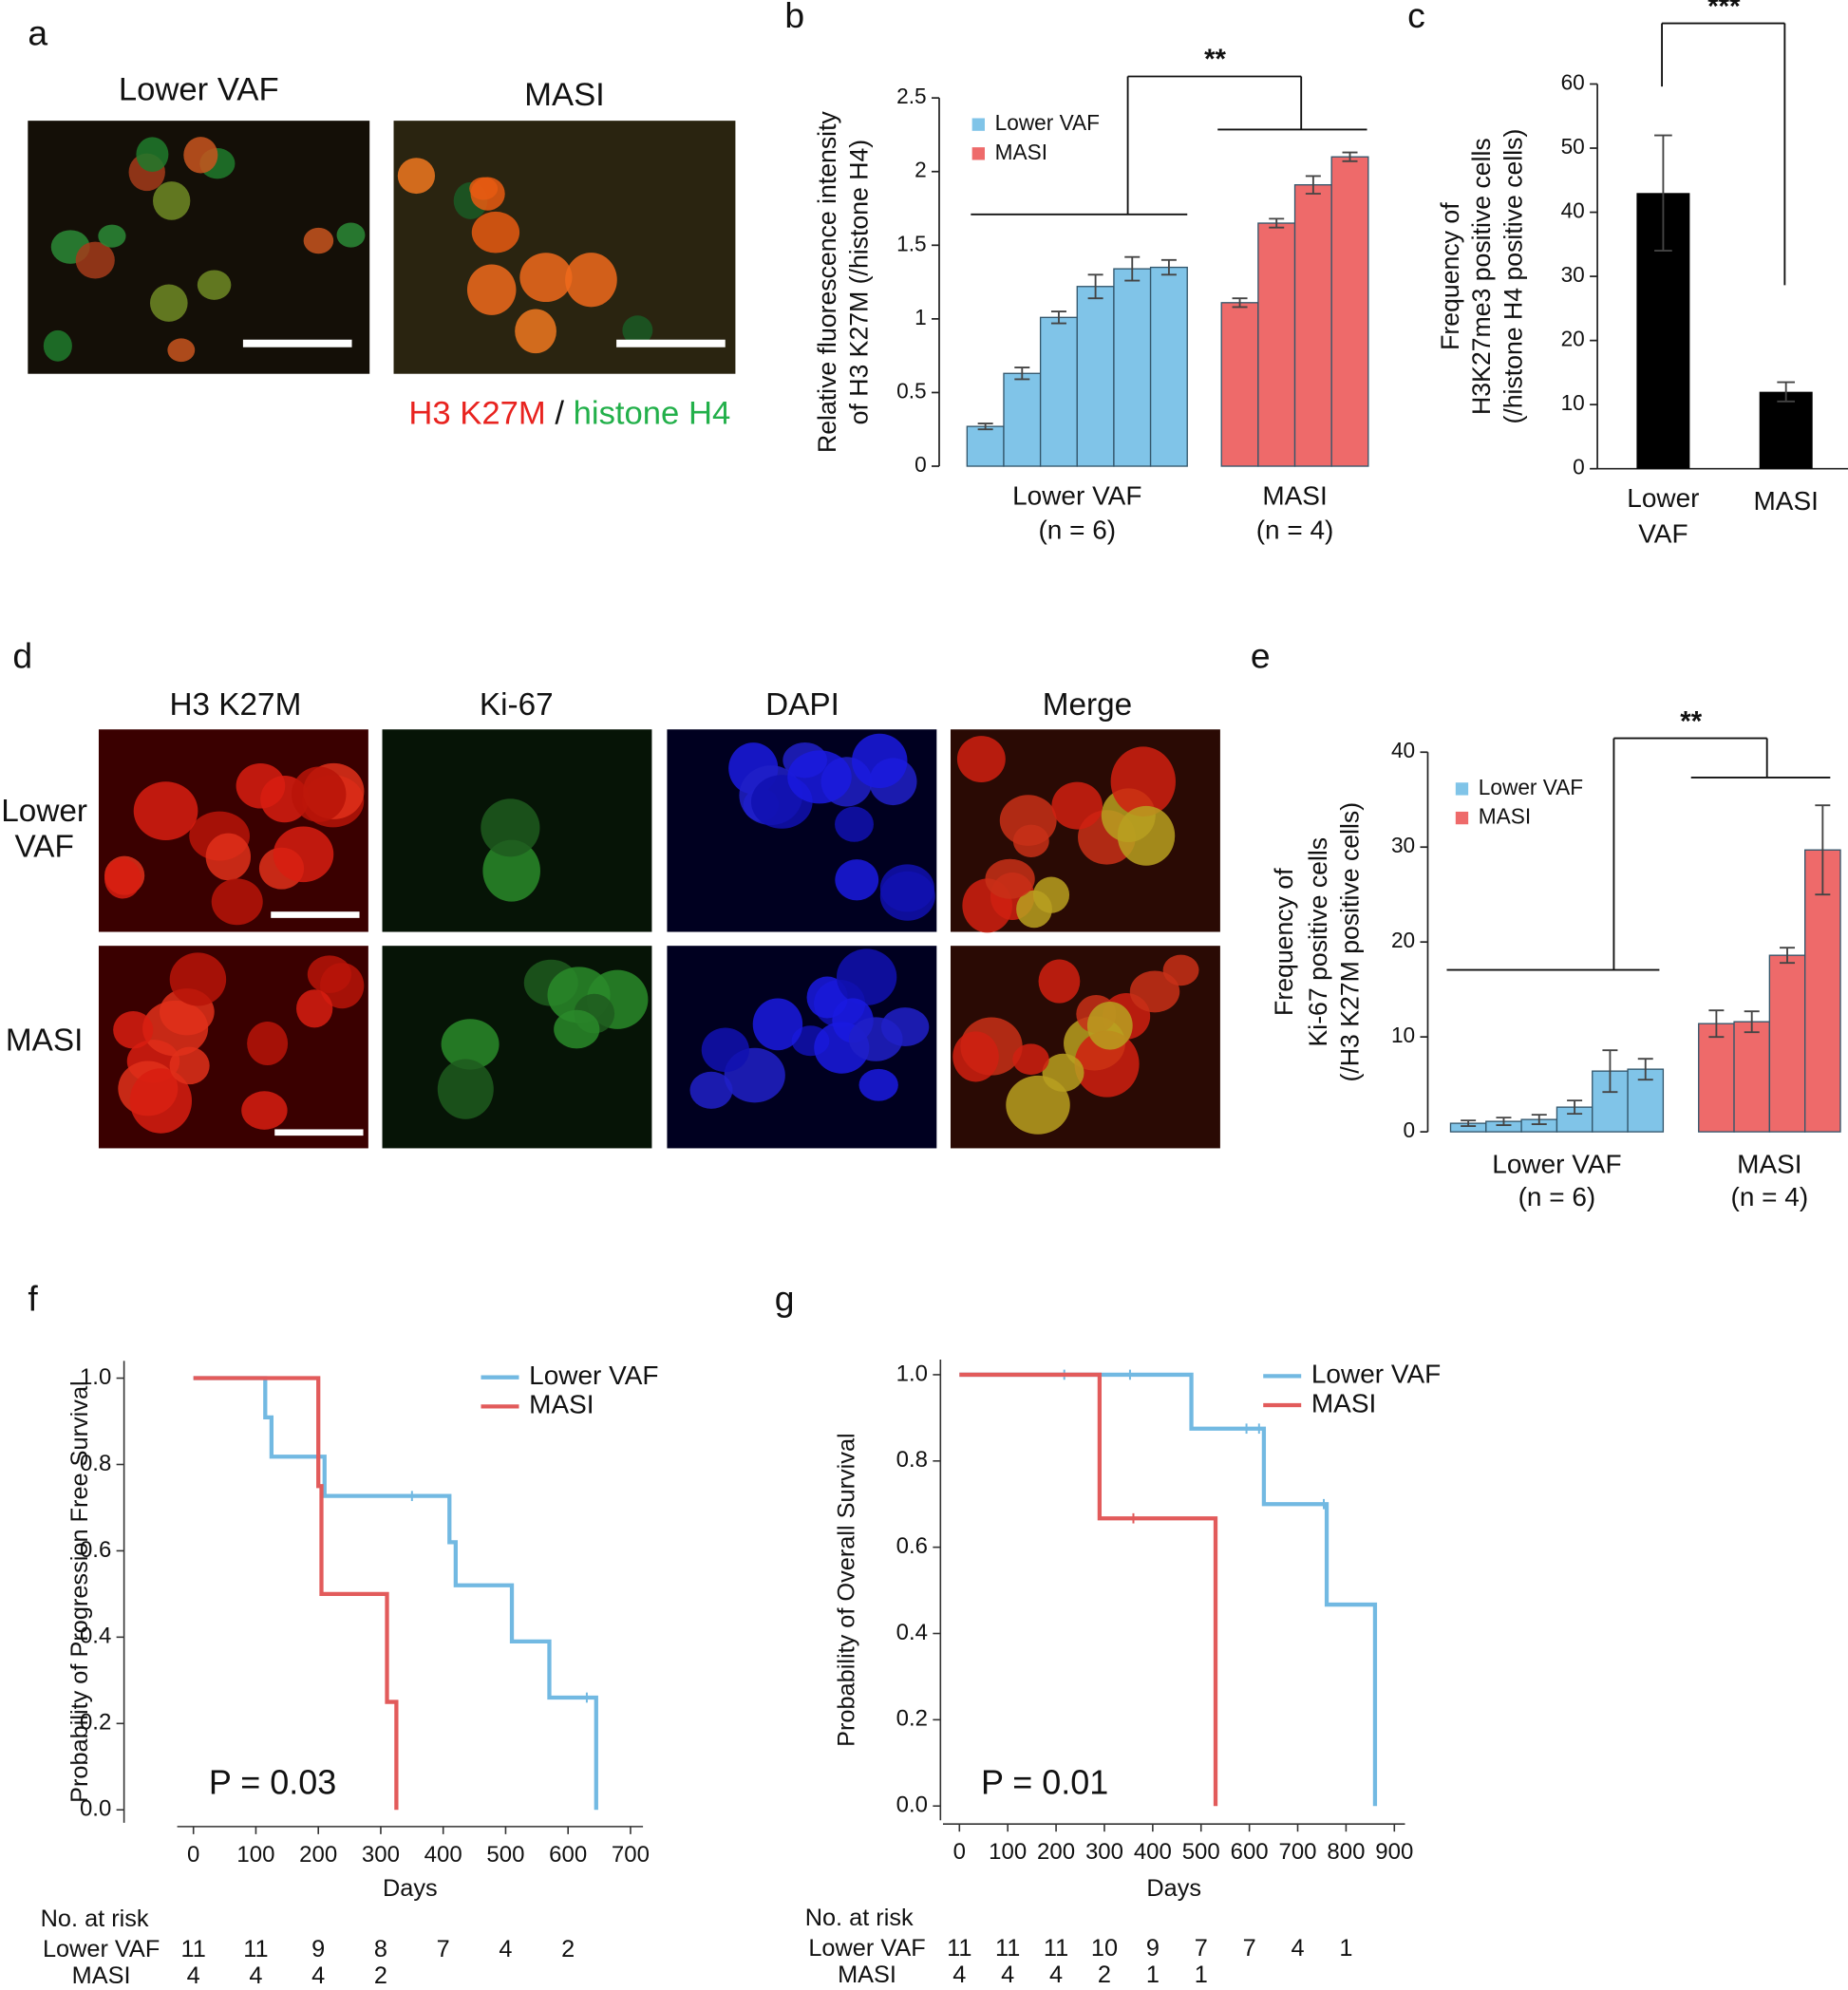  Describe the element at coordinates (1104, 1948) in the screenshot. I see `risk-count: 10` at that location.